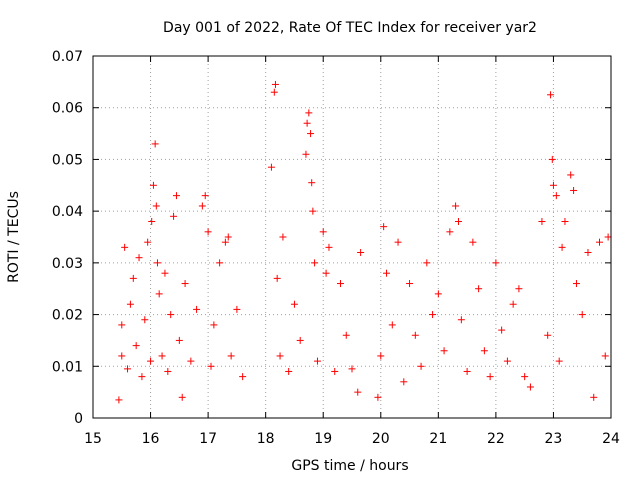  I want to click on x-tick-label: 16, so click(151, 439).